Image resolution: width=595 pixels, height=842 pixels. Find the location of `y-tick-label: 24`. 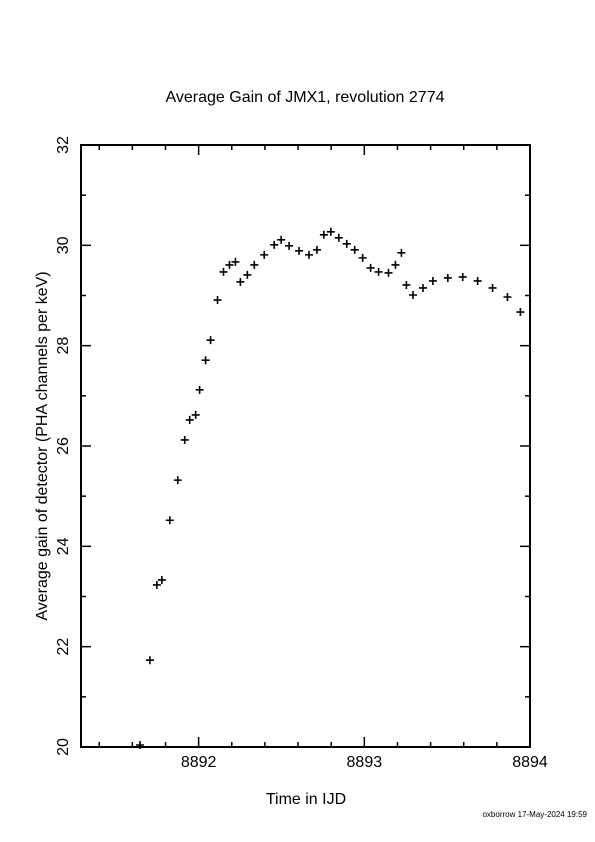

y-tick-label: 24 is located at coordinates (63, 546).